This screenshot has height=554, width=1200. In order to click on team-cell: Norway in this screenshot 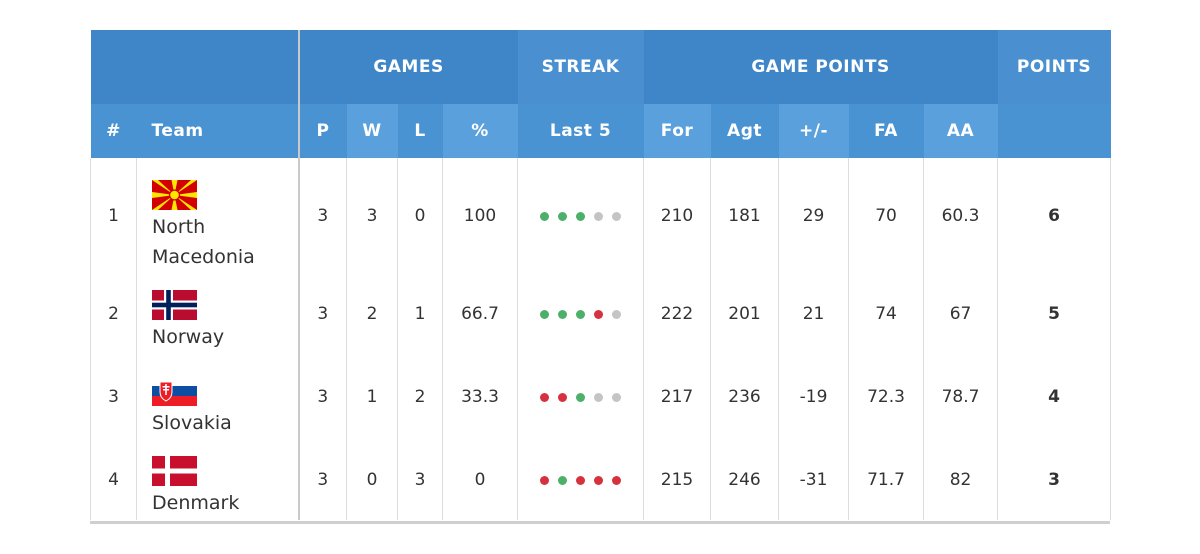, I will do `click(217, 314)`.